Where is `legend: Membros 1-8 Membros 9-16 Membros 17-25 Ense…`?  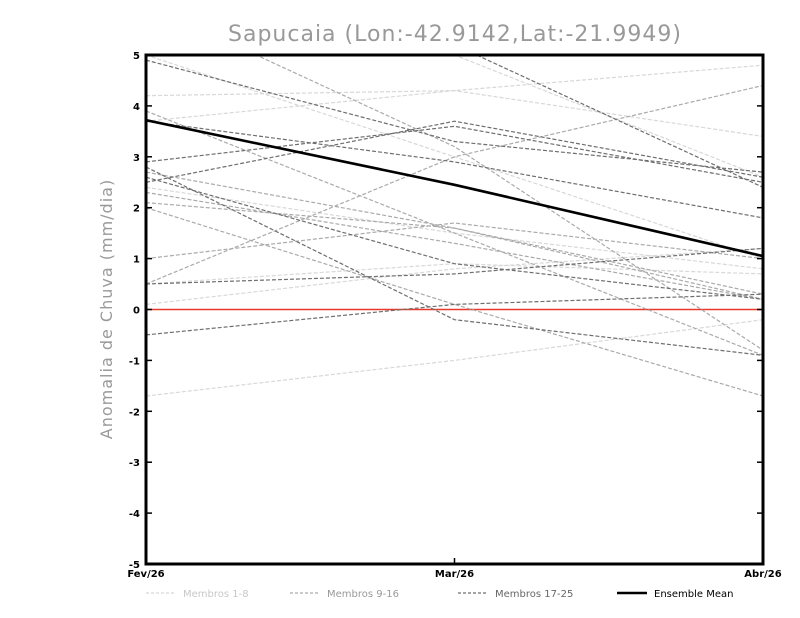
legend: Membros 1-8 Membros 9-16 Membros 17-25 Ense… is located at coordinates (439, 594).